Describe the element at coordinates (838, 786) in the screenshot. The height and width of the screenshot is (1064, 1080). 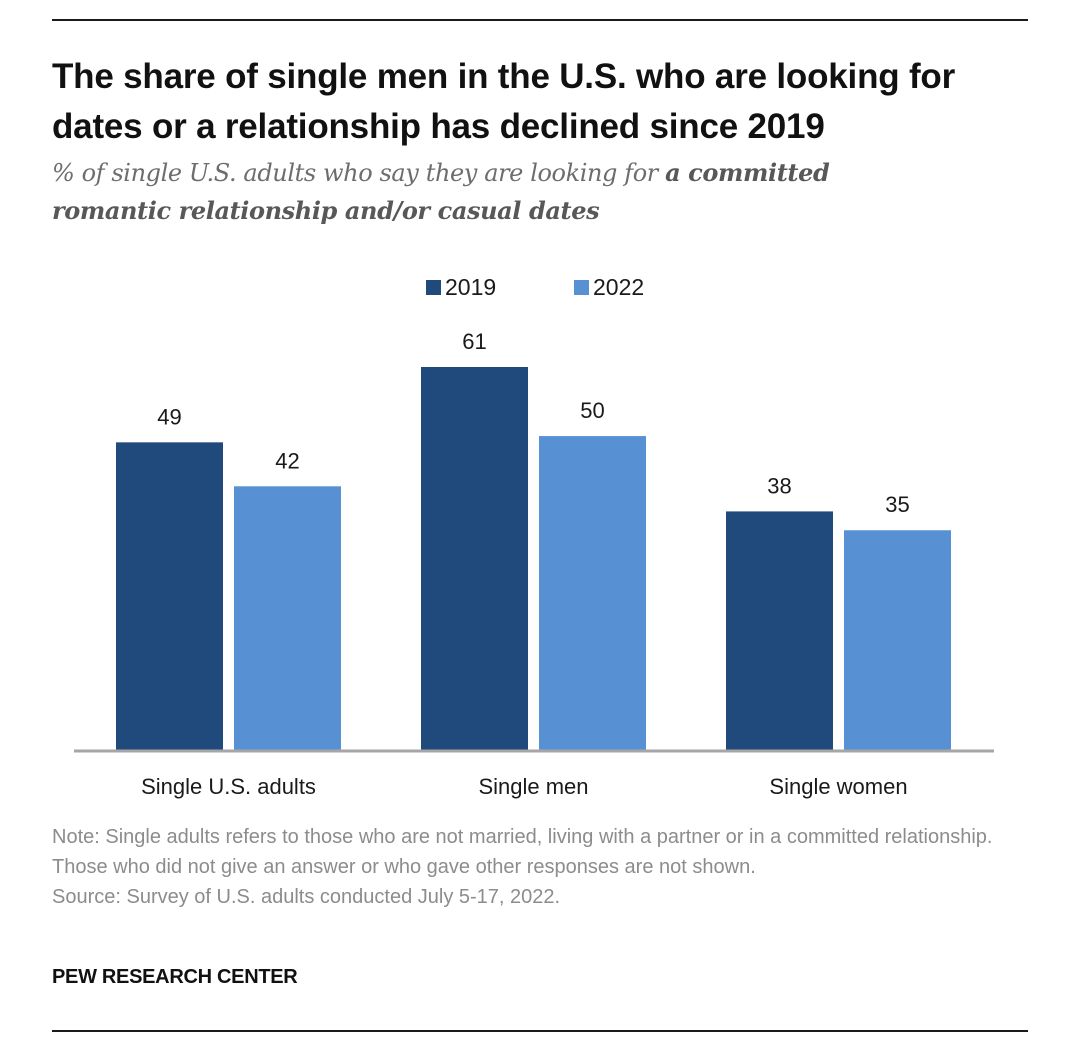
I see `category-label: Single women` at that location.